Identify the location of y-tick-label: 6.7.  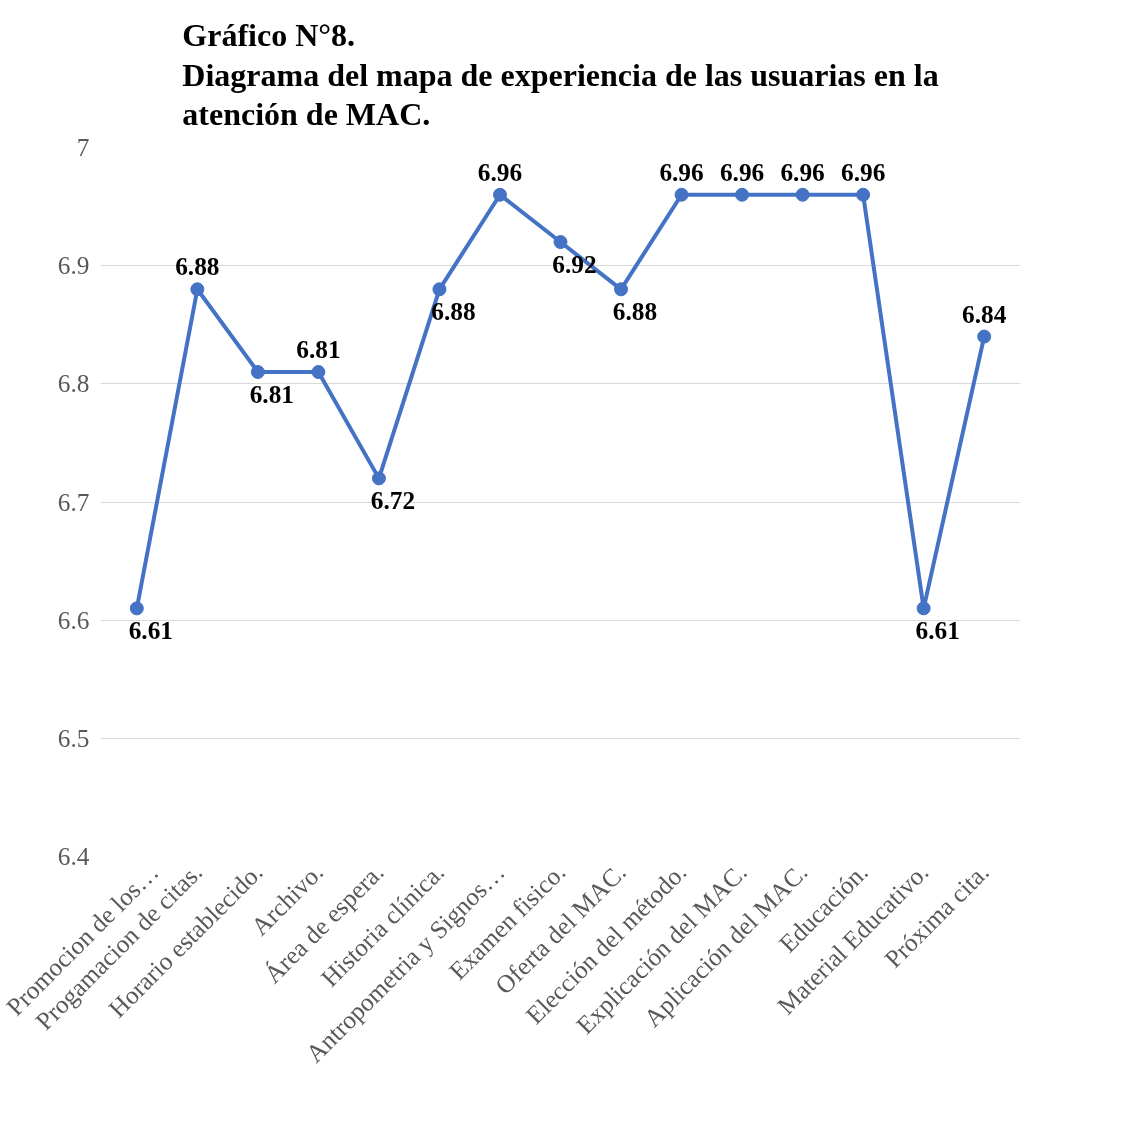
(73, 501).